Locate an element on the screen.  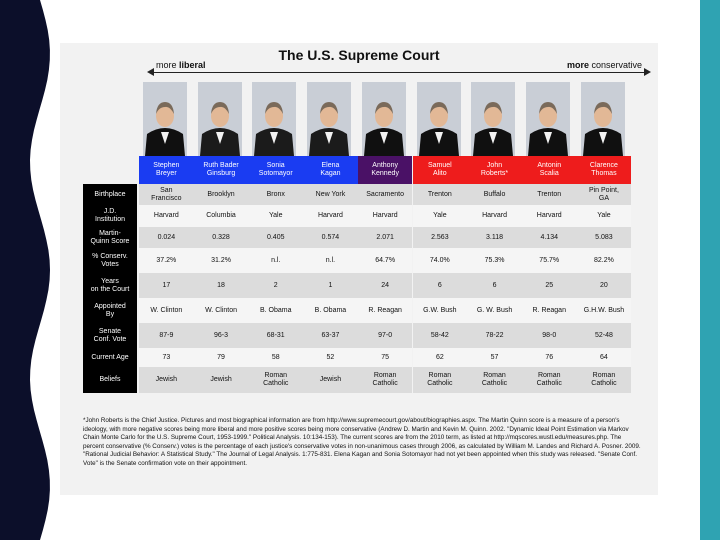
justice-name: Clarence Thomas is located at coordinates (604, 170).